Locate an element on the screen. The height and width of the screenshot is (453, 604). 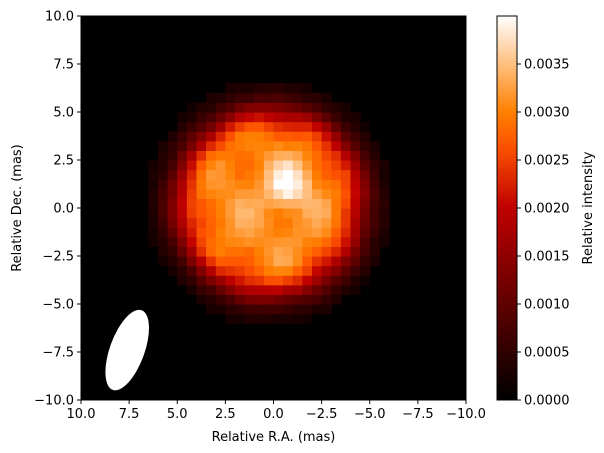
colorbar-tick-label: 0.0000 is located at coordinates (547, 401).